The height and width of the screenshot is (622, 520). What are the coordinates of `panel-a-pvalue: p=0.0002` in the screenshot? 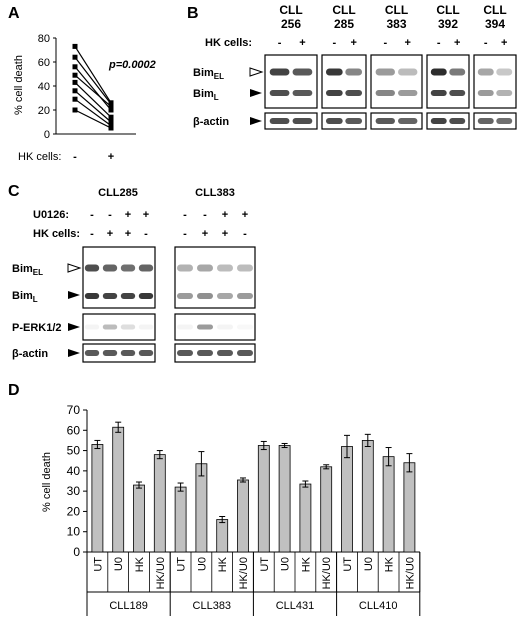 It's located at (132, 65).